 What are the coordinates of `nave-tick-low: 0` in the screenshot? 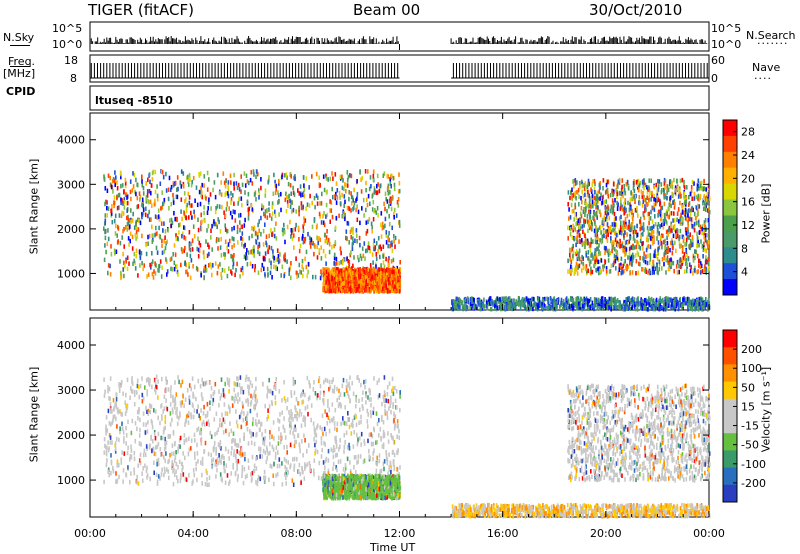 It's located at (714, 78).